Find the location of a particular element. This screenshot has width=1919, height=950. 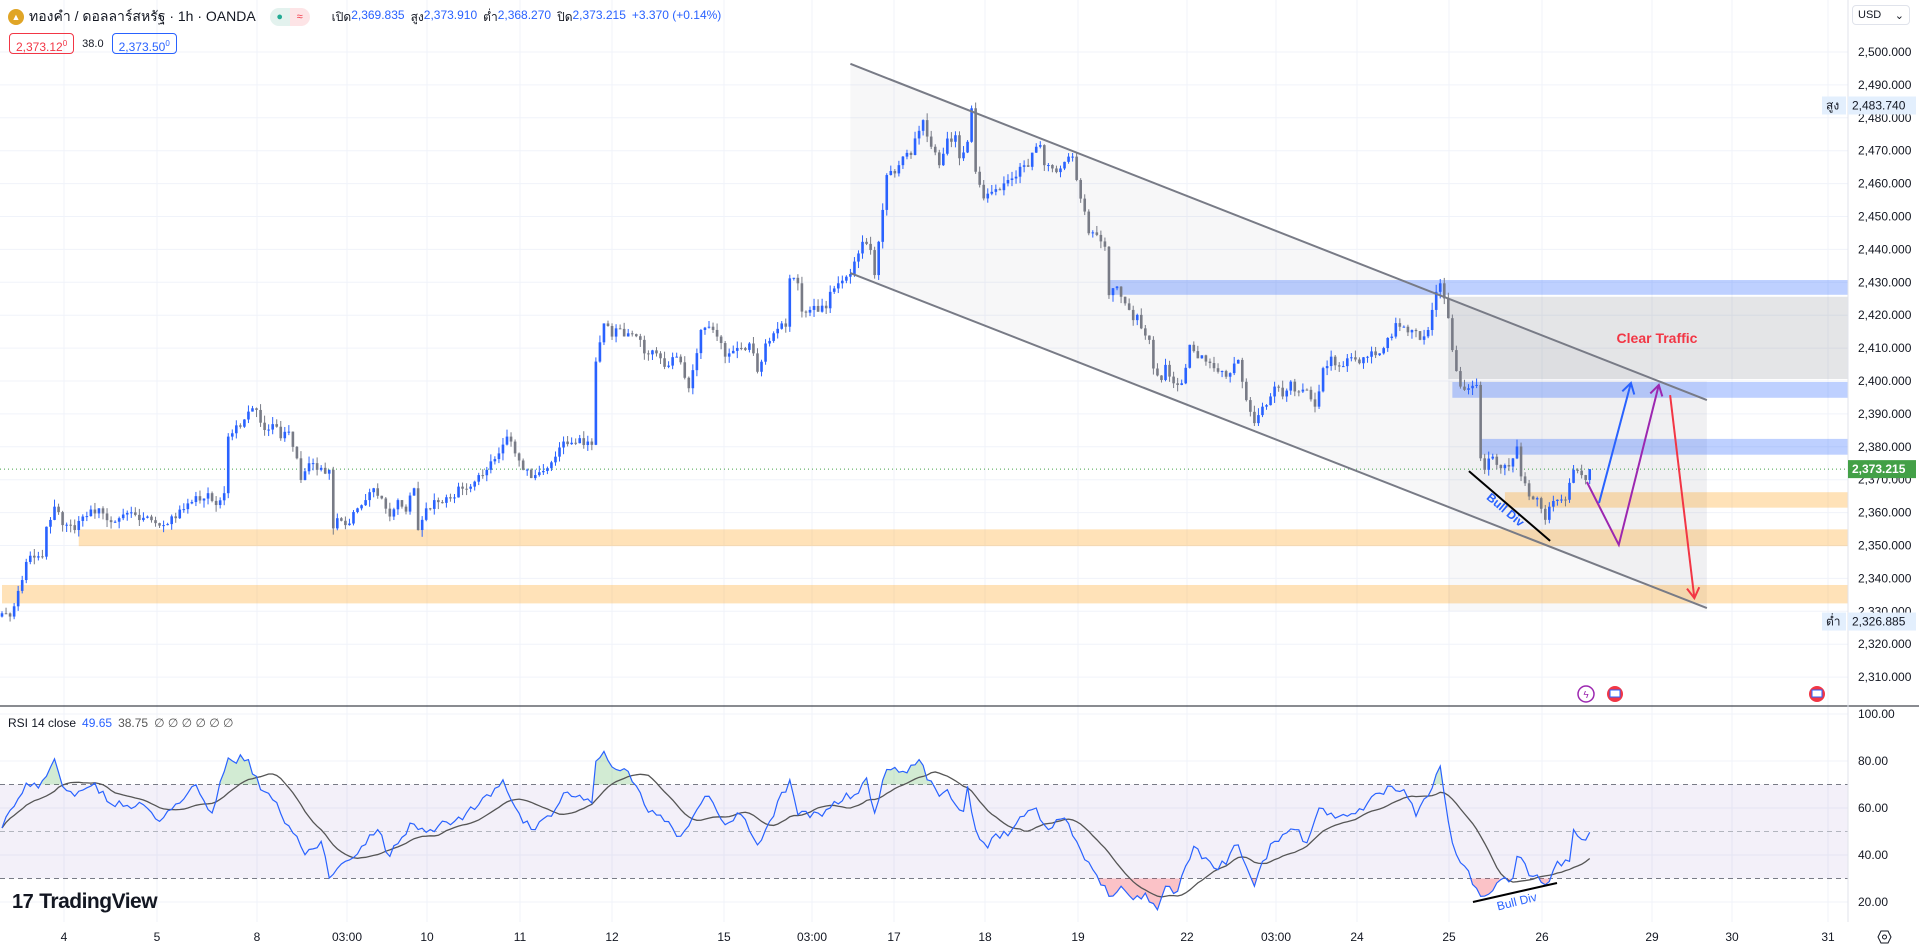

rsi-line is located at coordinates (796, 831).